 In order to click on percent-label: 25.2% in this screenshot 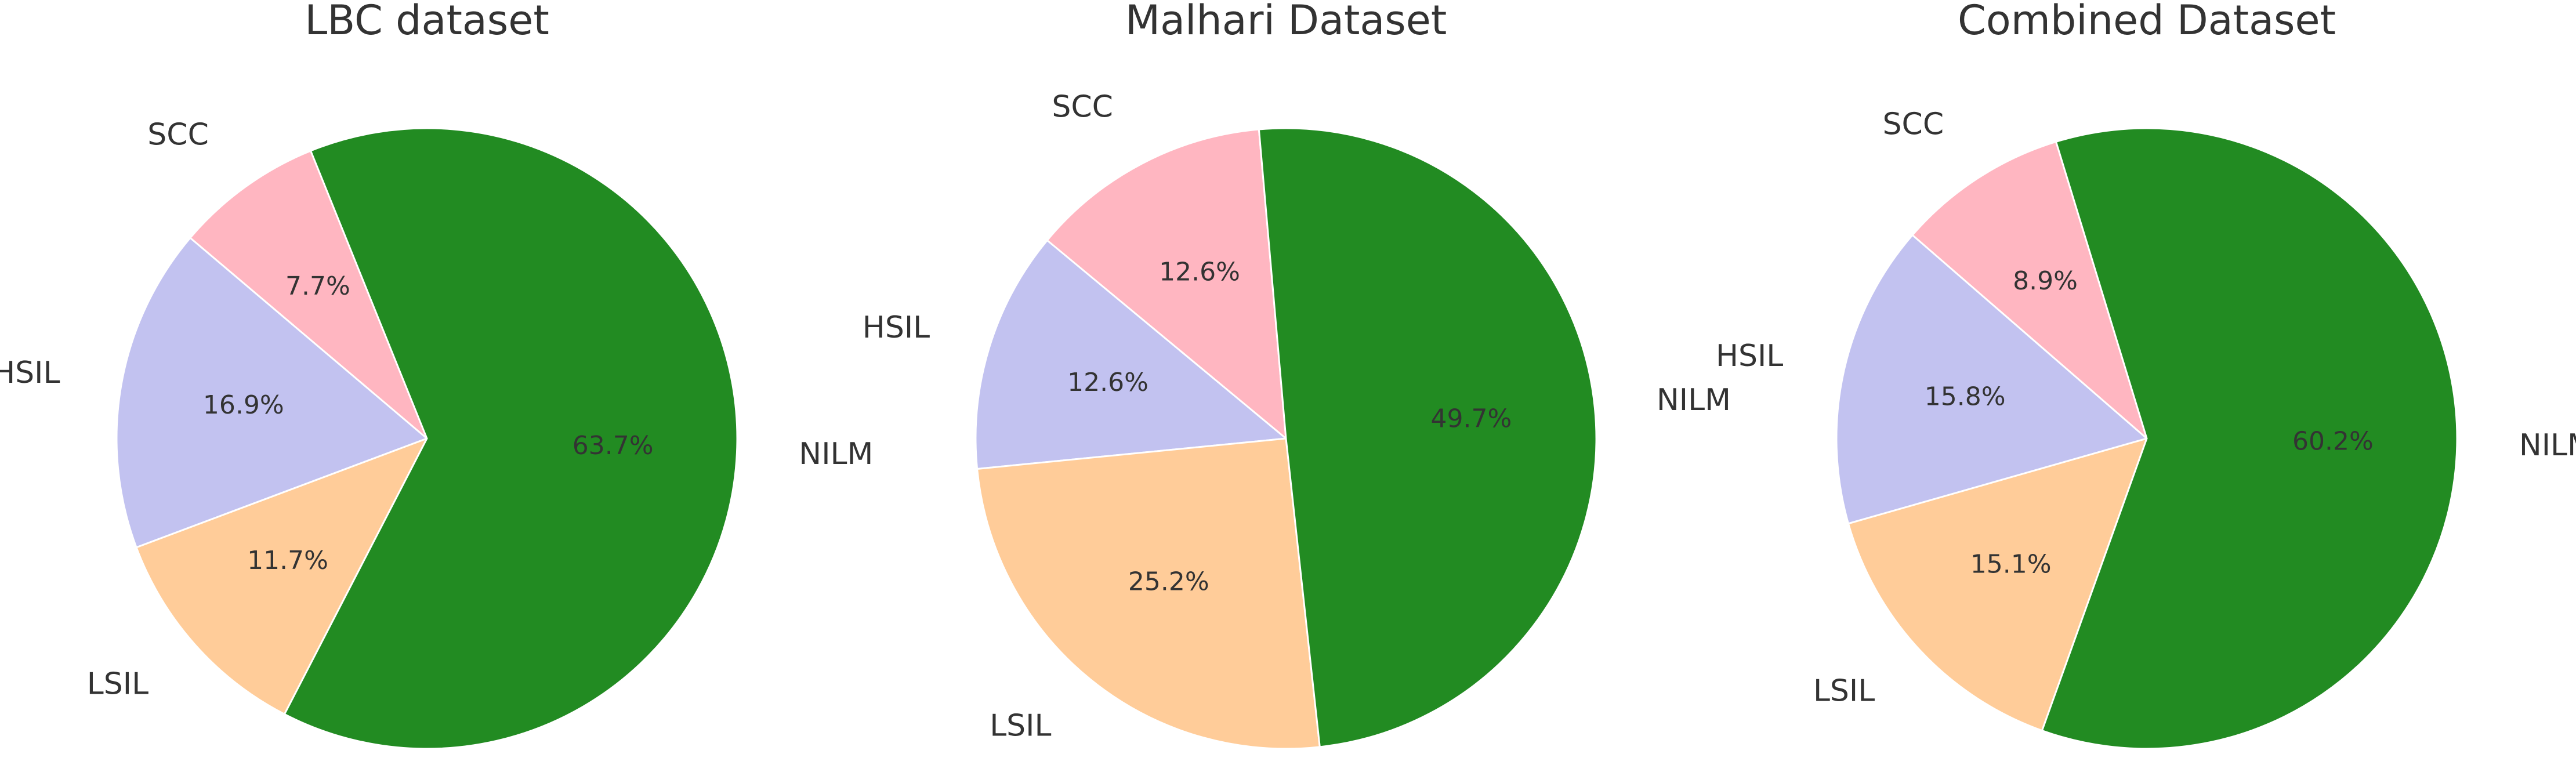, I will do `click(1169, 581)`.